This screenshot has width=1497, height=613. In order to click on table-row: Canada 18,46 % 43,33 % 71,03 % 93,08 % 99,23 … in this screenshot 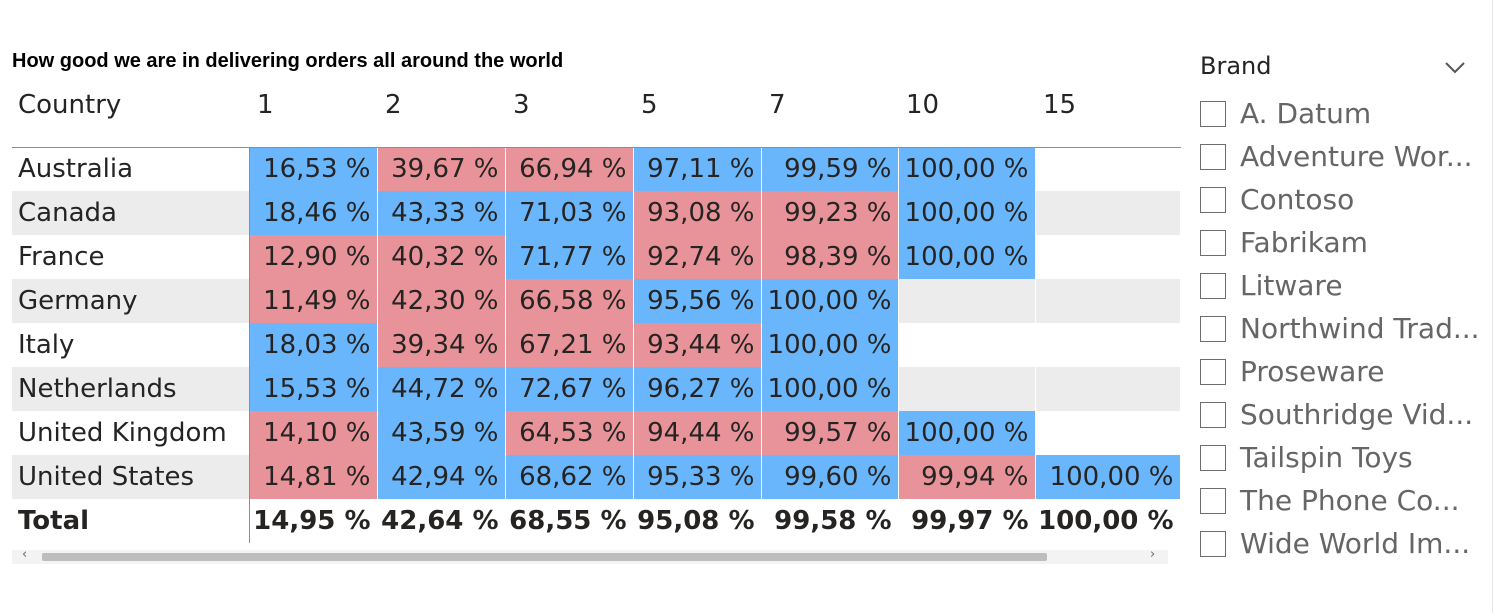, I will do `click(596, 213)`.